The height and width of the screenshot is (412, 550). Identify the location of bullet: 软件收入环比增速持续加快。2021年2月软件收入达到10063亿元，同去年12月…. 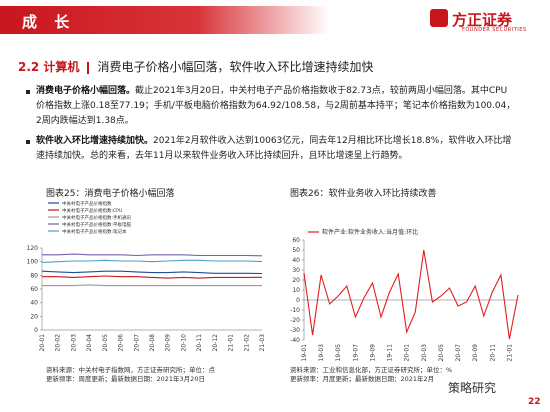
(271, 149).